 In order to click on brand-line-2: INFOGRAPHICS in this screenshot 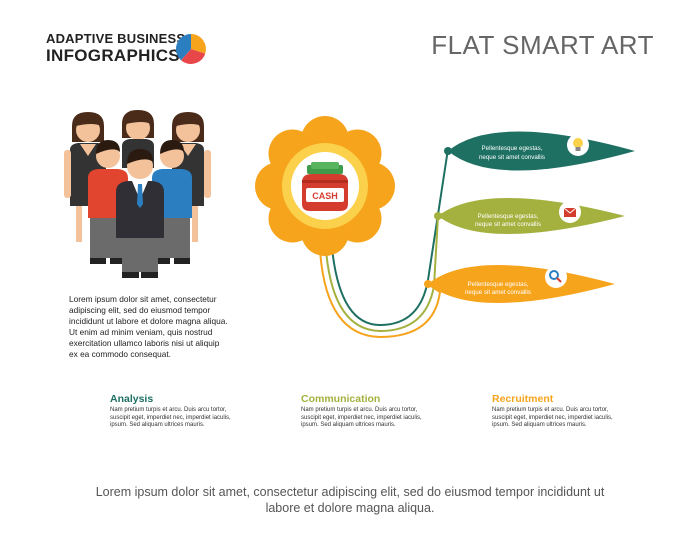, I will do `click(113, 55)`.